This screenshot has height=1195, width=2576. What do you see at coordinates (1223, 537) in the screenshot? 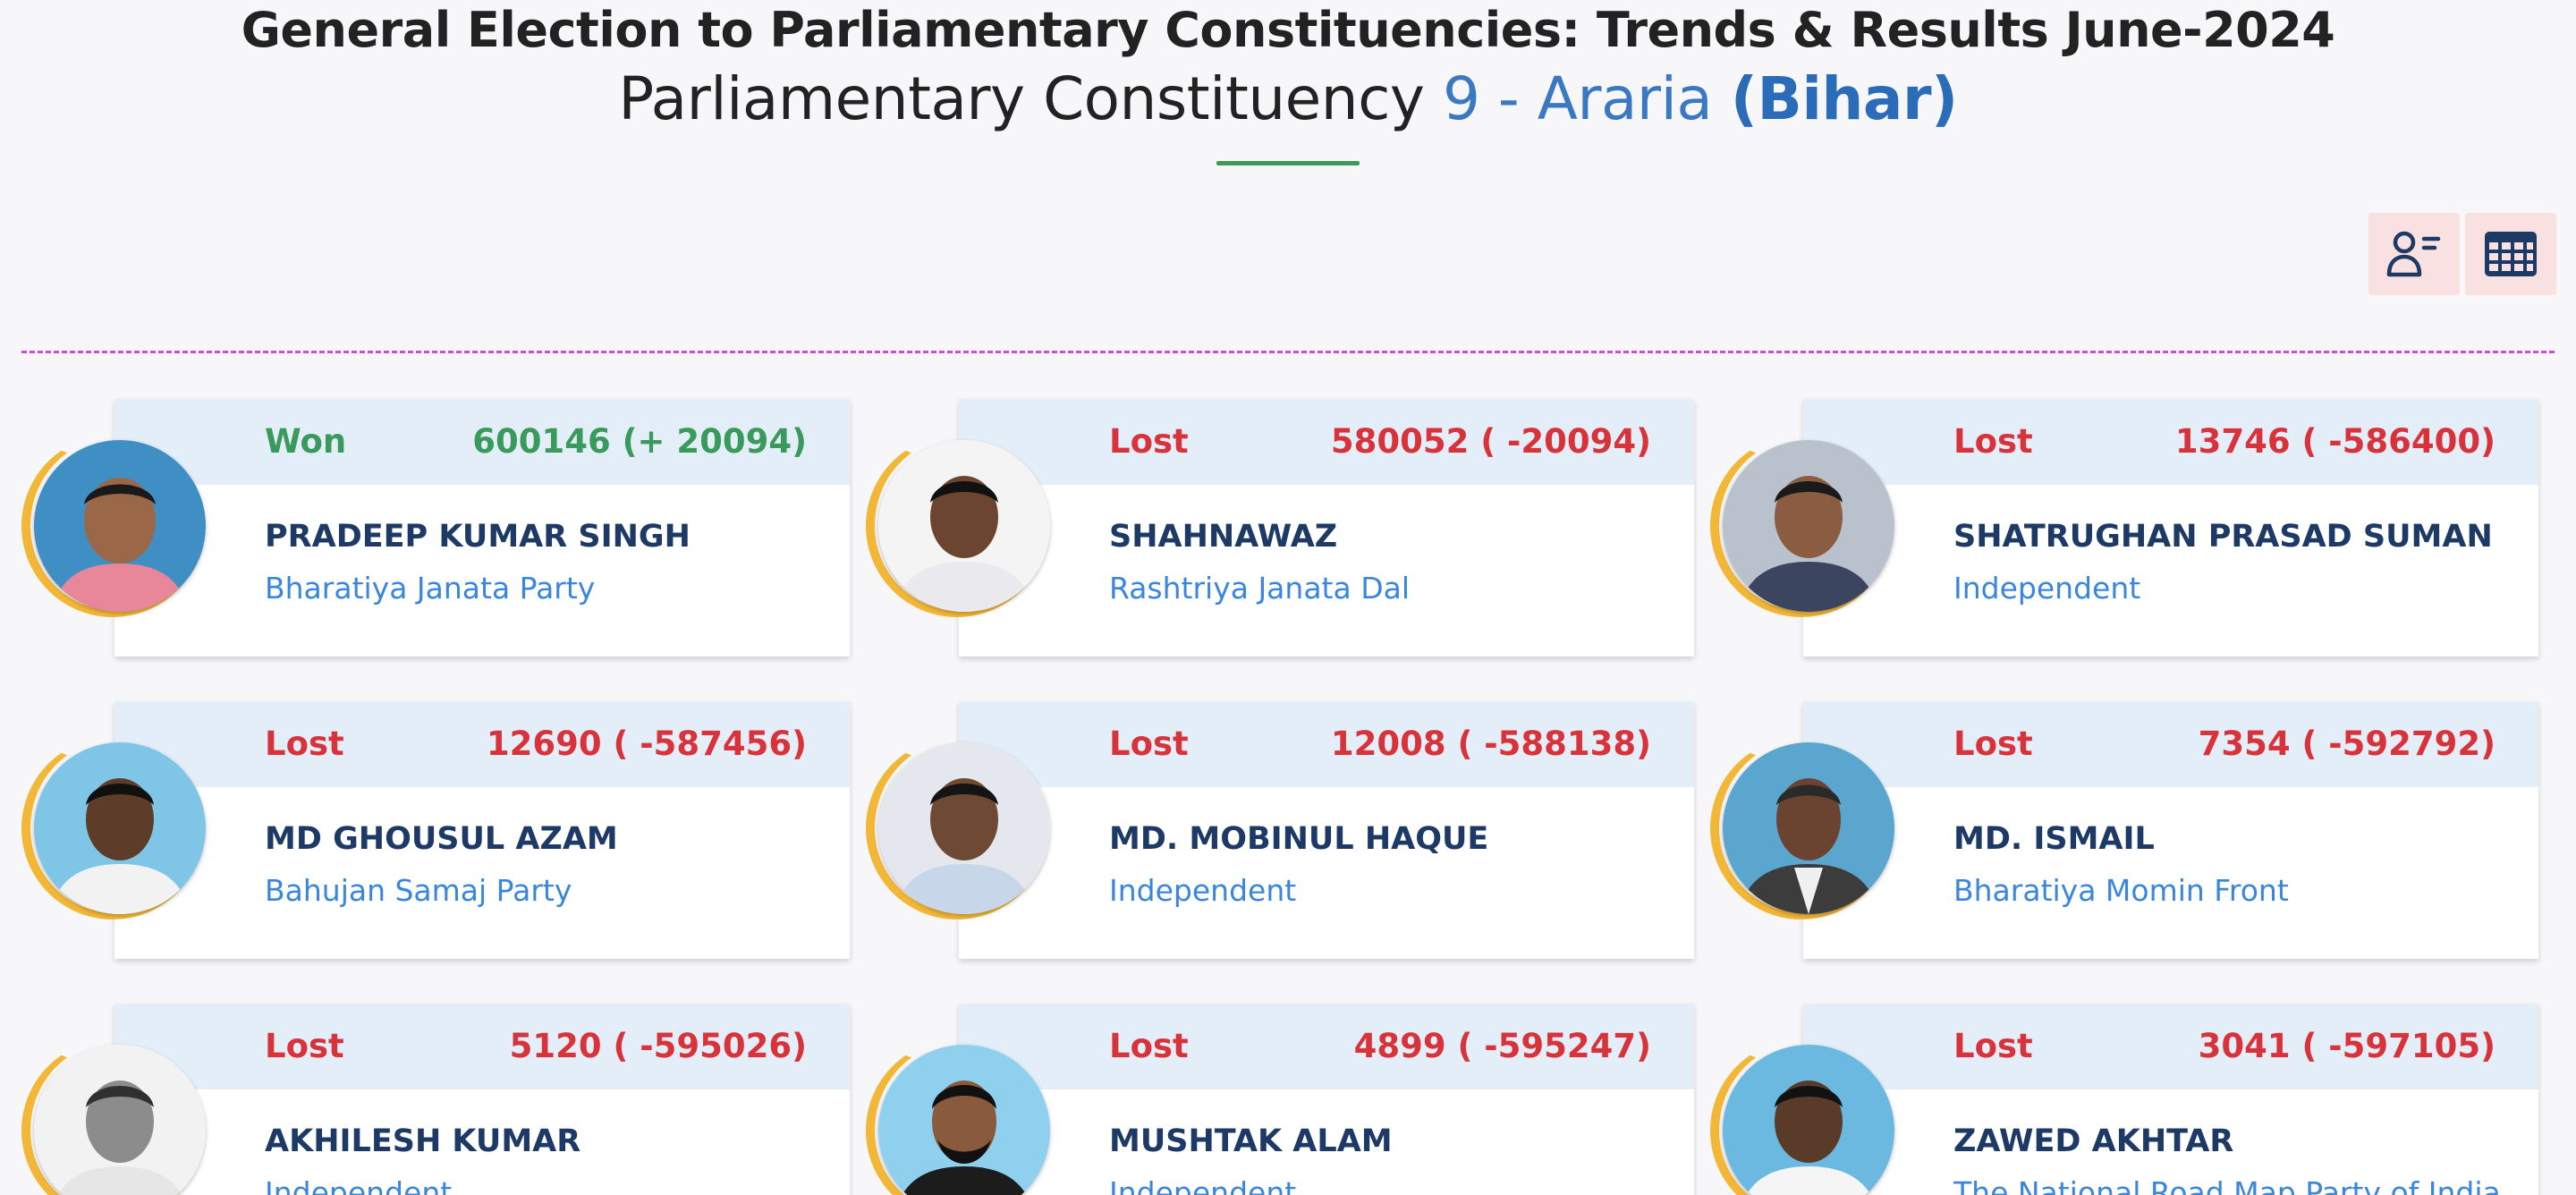
I see `candidate-name: SHAHNAWAZ` at bounding box center [1223, 537].